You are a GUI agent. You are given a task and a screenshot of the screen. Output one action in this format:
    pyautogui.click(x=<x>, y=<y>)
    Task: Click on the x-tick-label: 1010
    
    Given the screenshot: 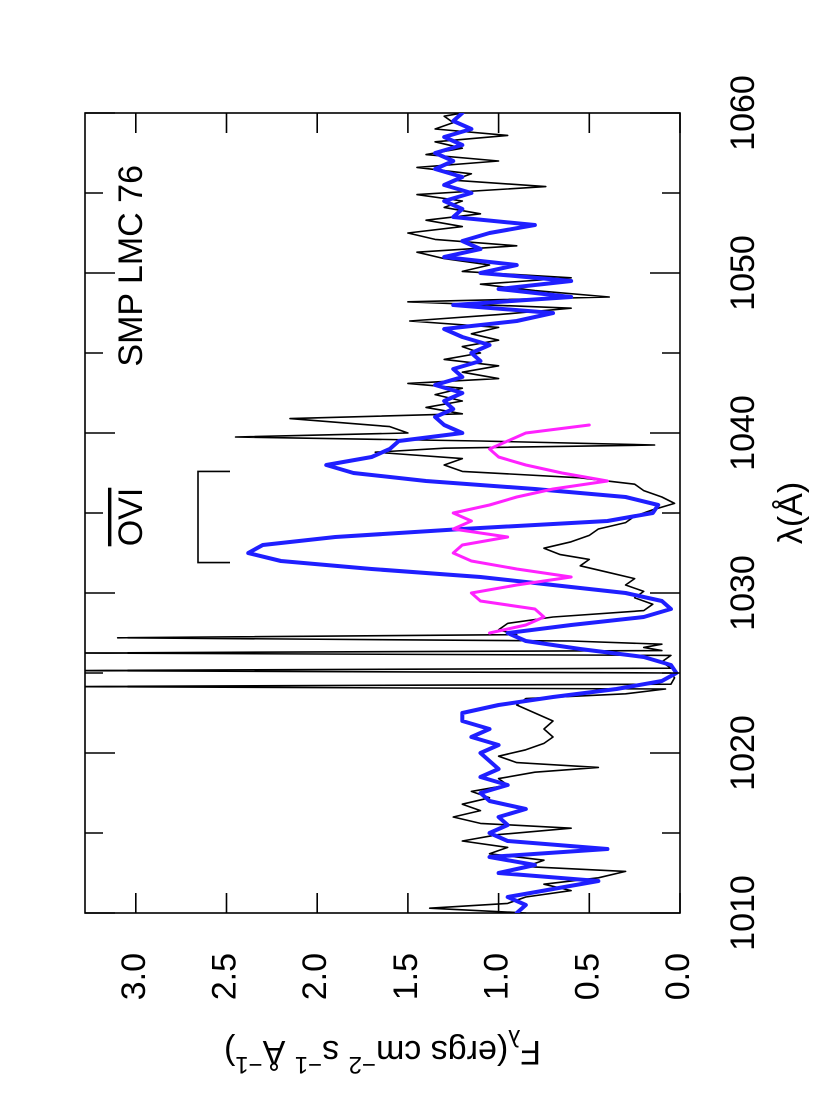 What is the action you would take?
    pyautogui.click(x=743, y=913)
    